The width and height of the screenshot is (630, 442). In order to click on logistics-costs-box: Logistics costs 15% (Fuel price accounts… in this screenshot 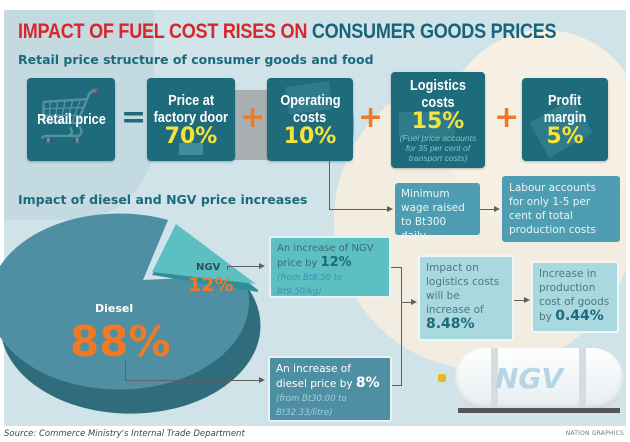, I will do `click(438, 120)`.